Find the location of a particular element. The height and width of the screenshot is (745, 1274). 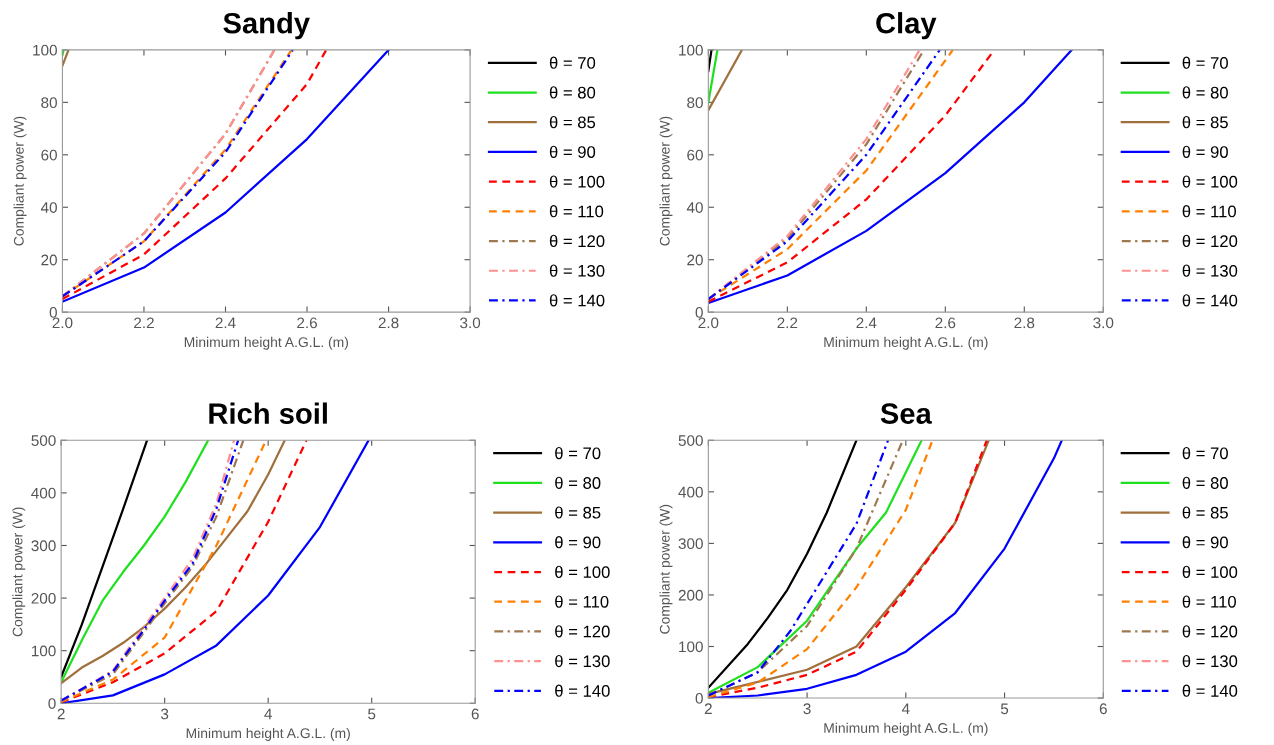

chart-title: Clay is located at coordinates (906, 26).